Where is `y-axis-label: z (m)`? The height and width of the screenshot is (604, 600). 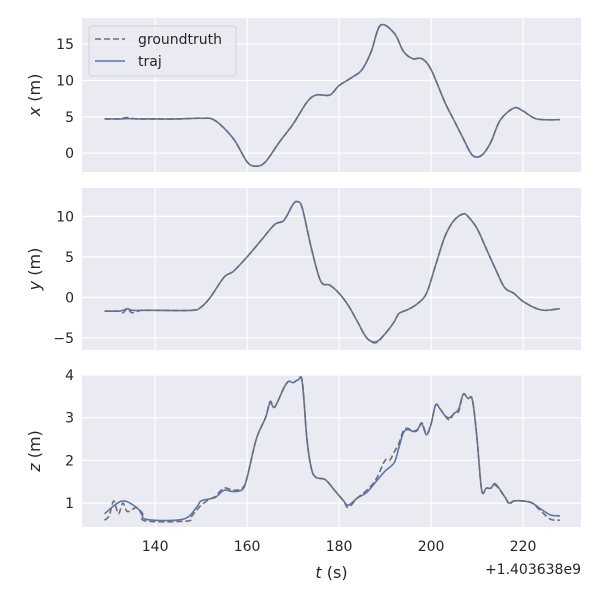
y-axis-label: z (m) is located at coordinates (34, 451).